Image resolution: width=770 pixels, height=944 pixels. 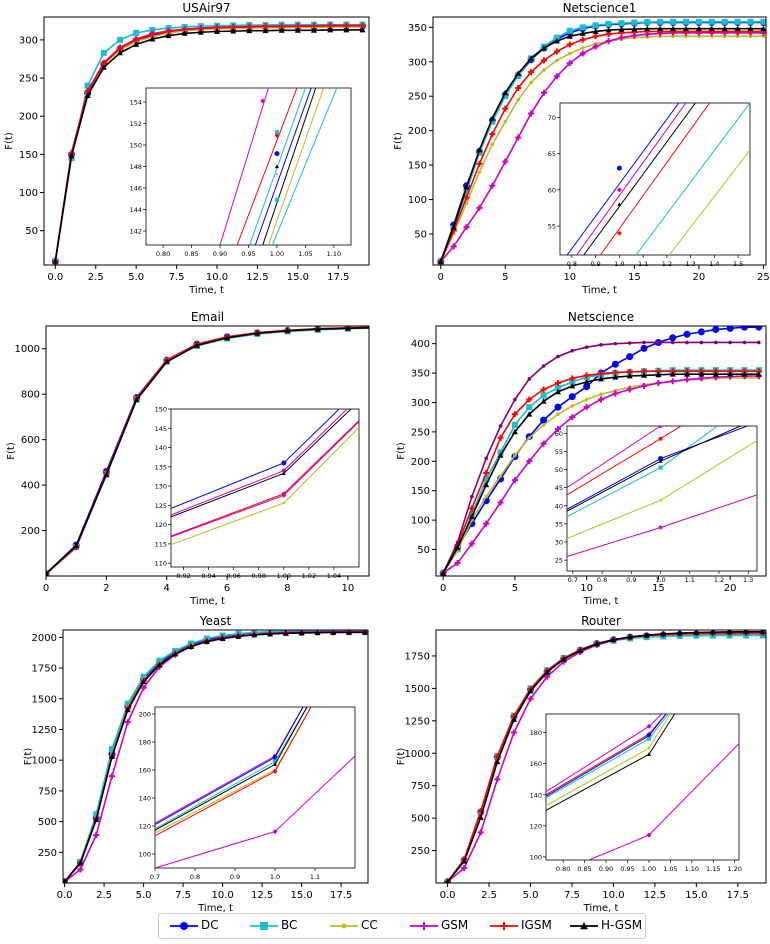 I want to click on inset-x-tick-label: 1.3, so click(x=748, y=580).